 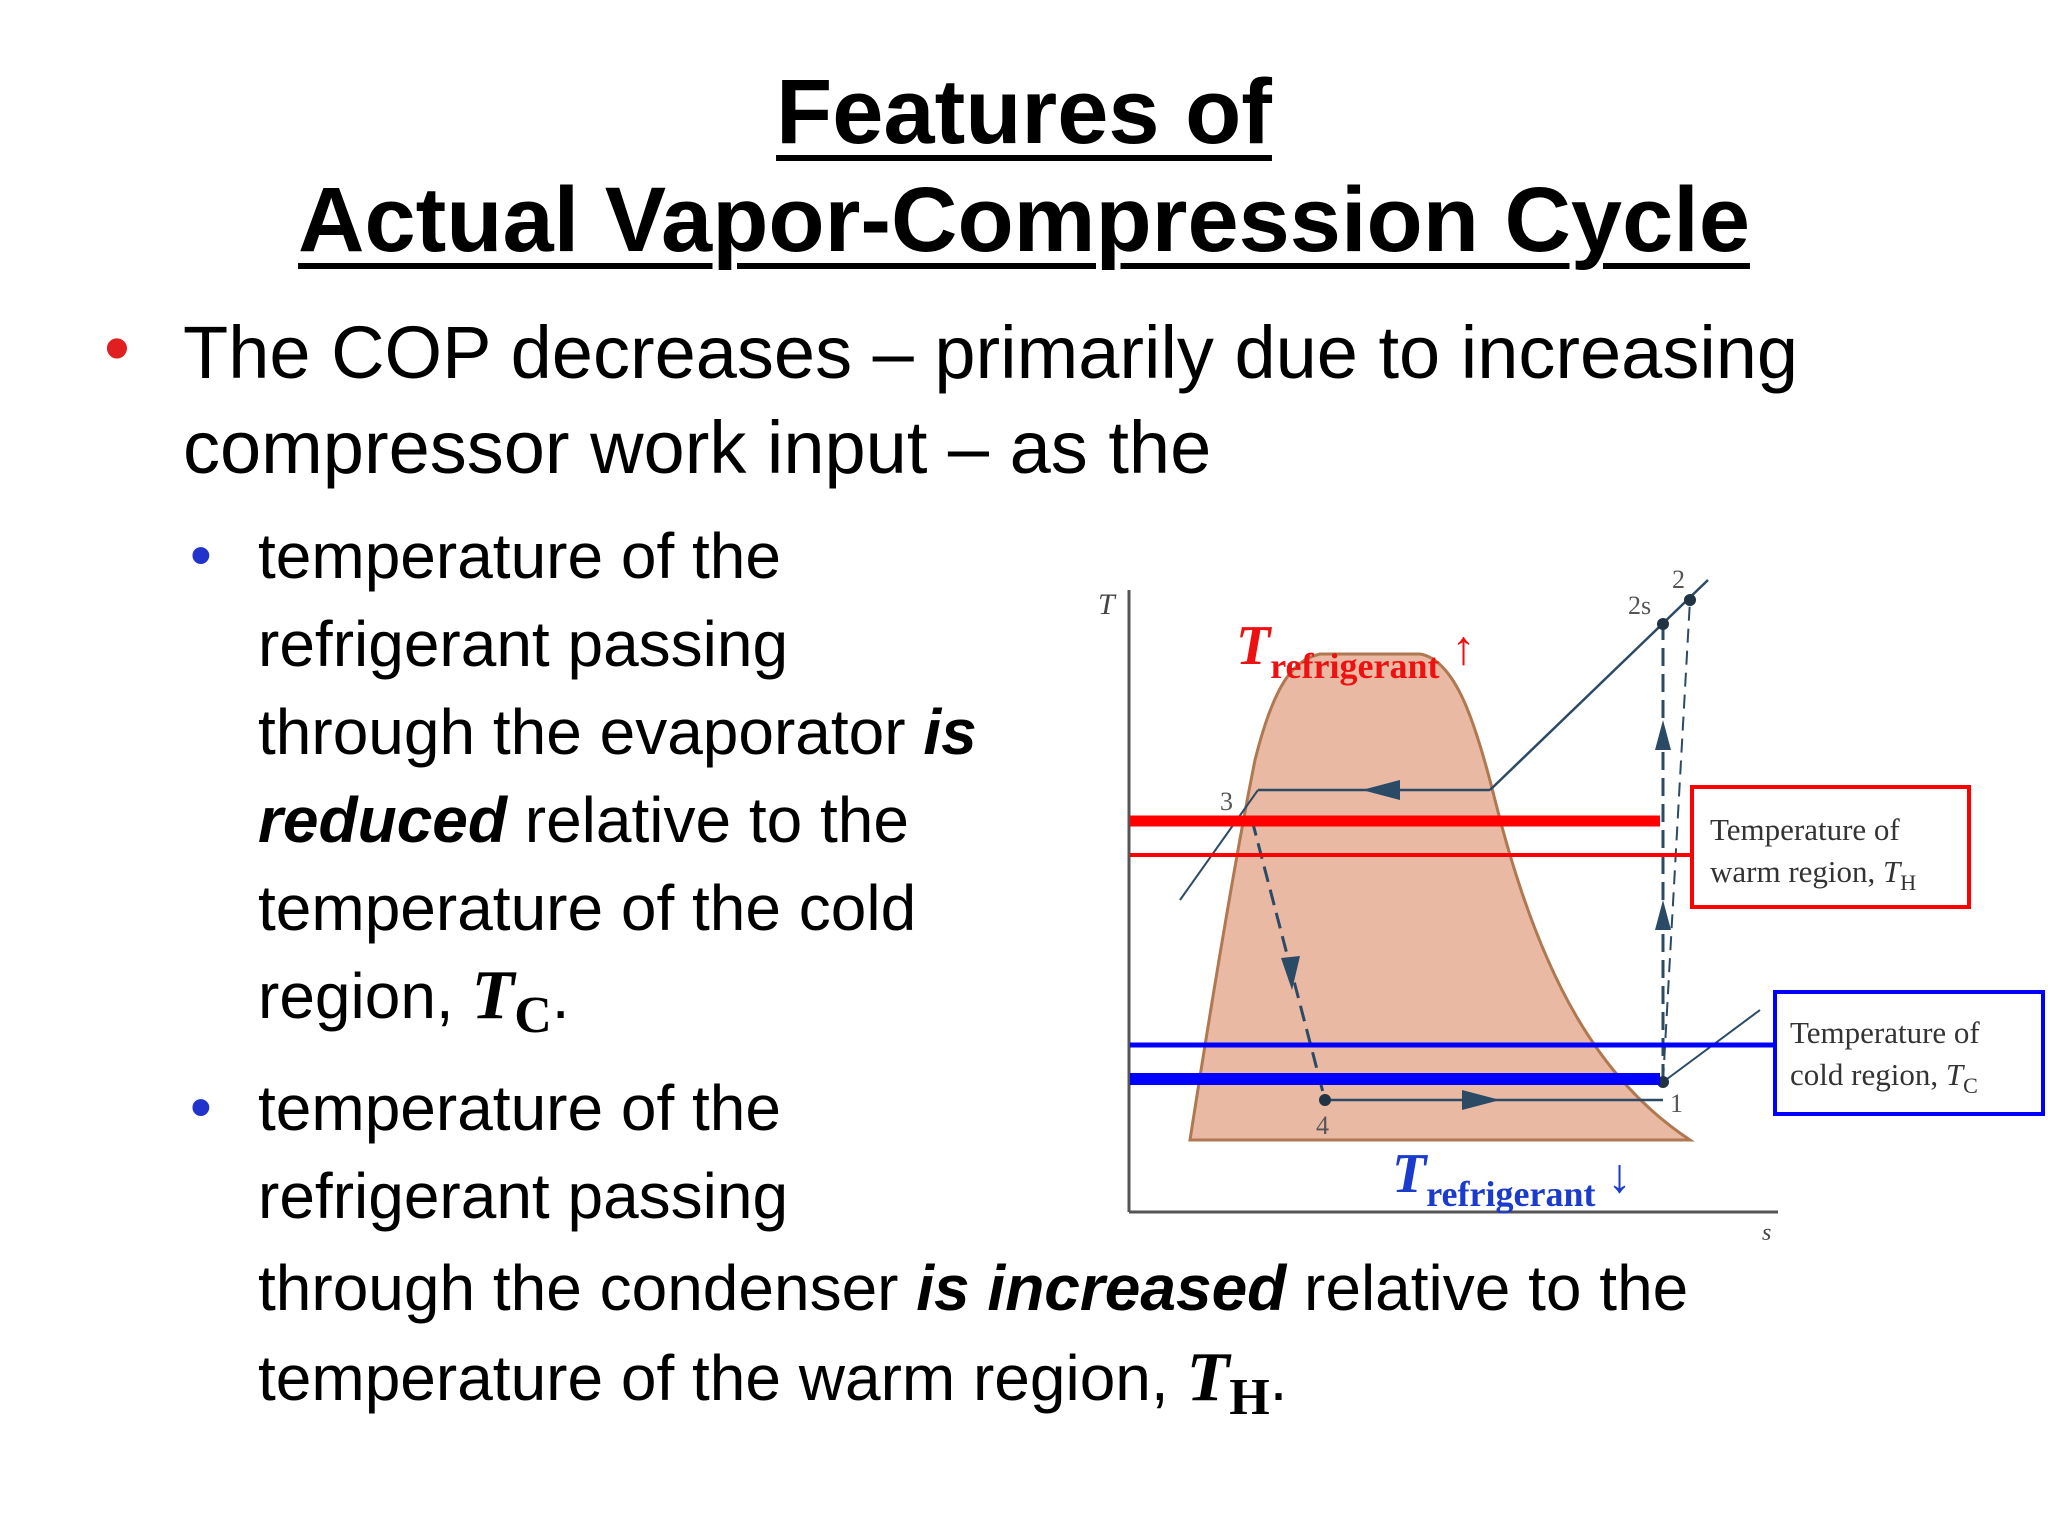 What do you see at coordinates (1663, 915) in the screenshot?
I see `compression-arrow-lower` at bounding box center [1663, 915].